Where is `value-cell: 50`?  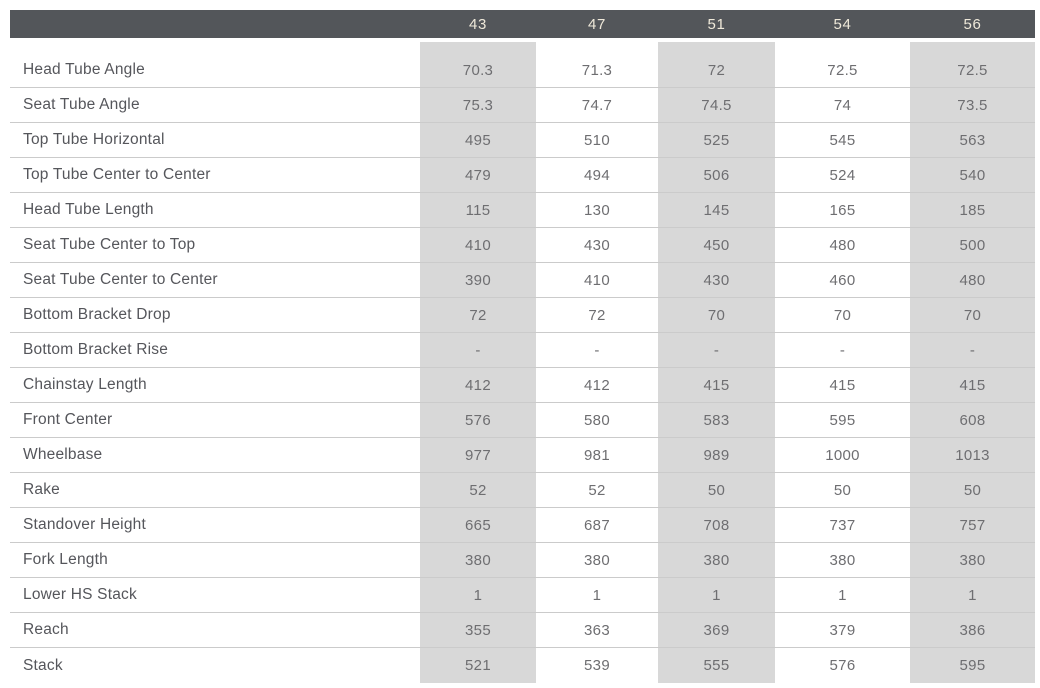 value-cell: 50 is located at coordinates (716, 490).